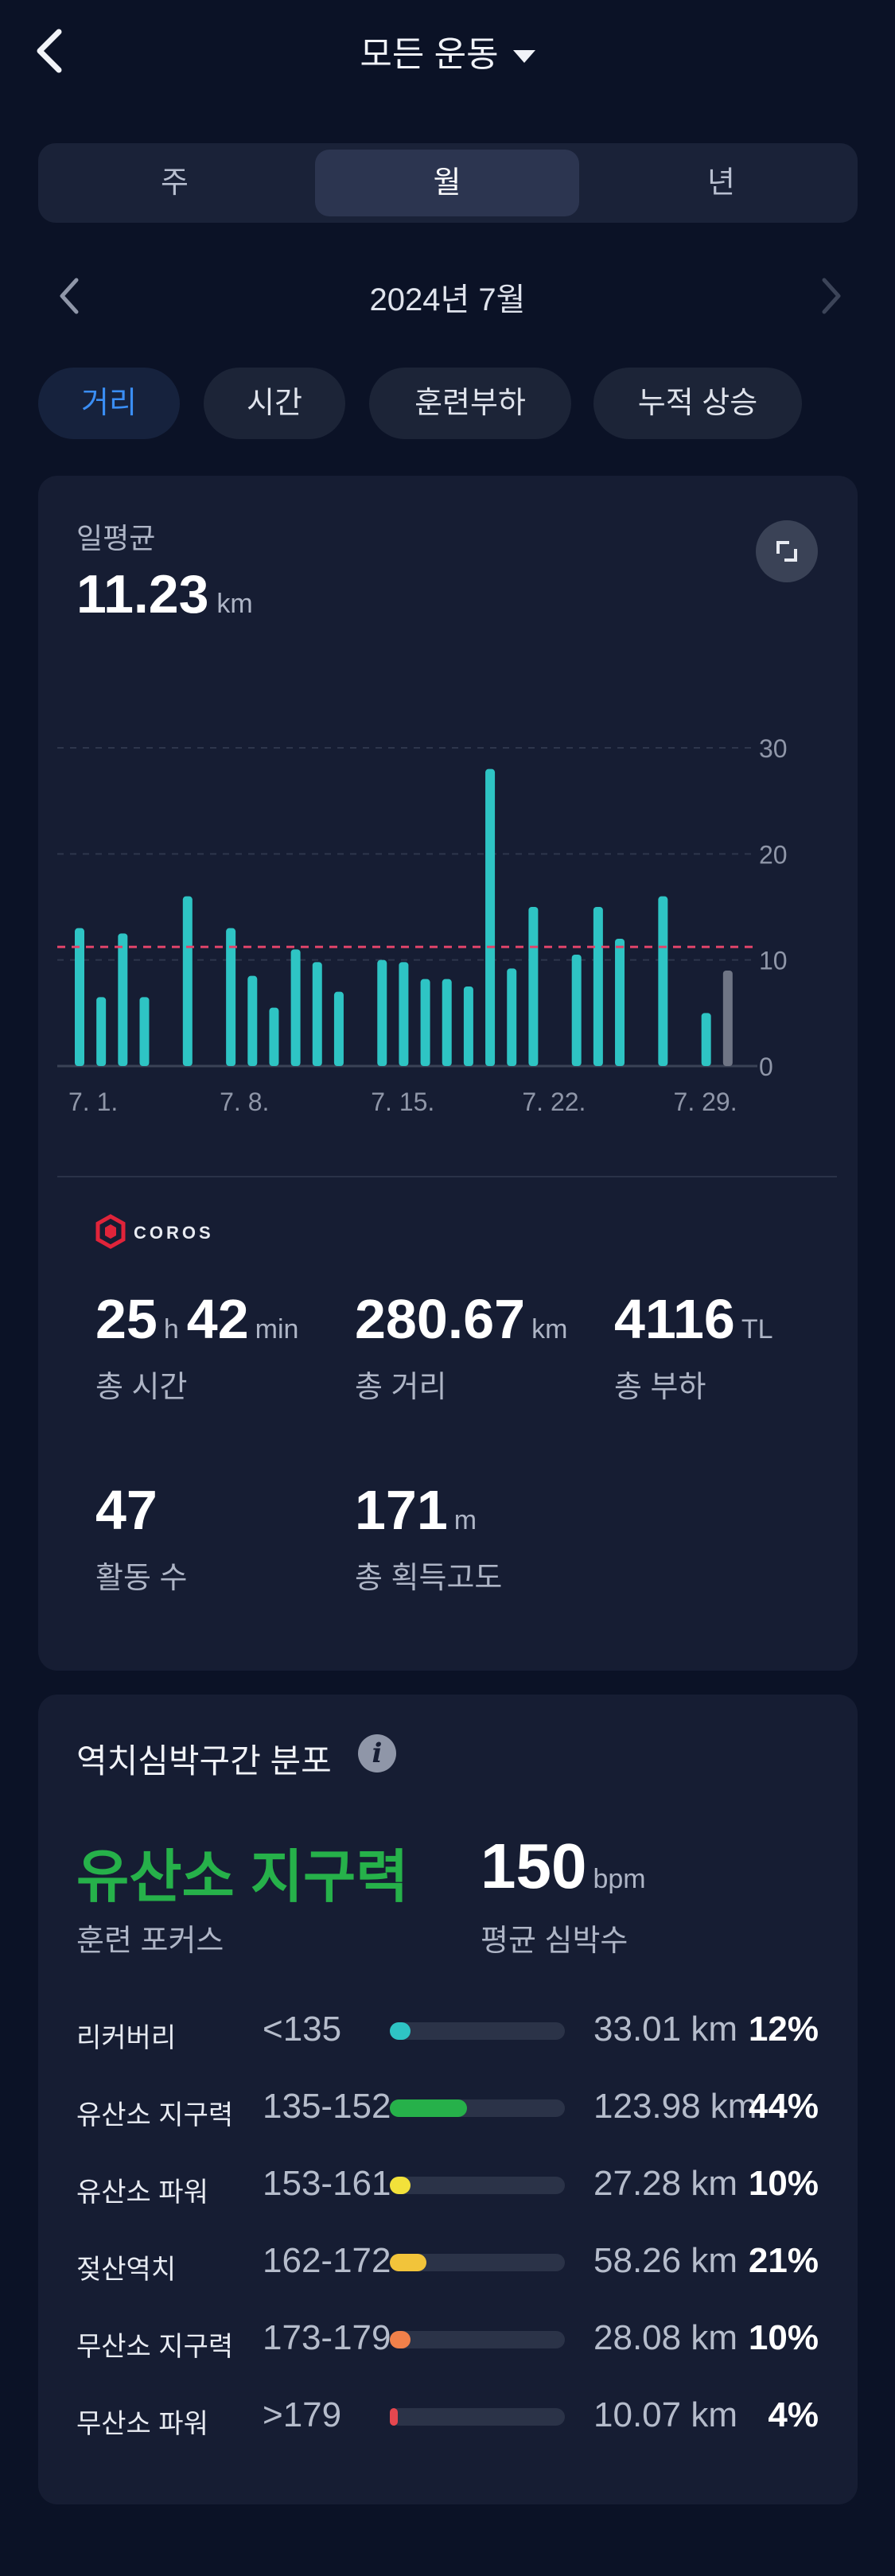  What do you see at coordinates (697, 1347) in the screenshot?
I see `stat-total-load: 4116 TL 총 부하` at bounding box center [697, 1347].